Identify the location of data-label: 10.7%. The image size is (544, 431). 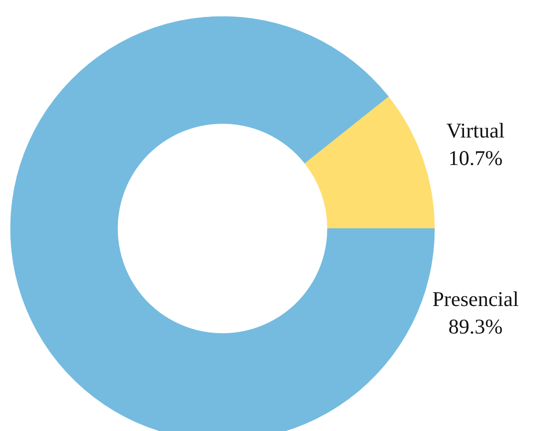
(475, 158).